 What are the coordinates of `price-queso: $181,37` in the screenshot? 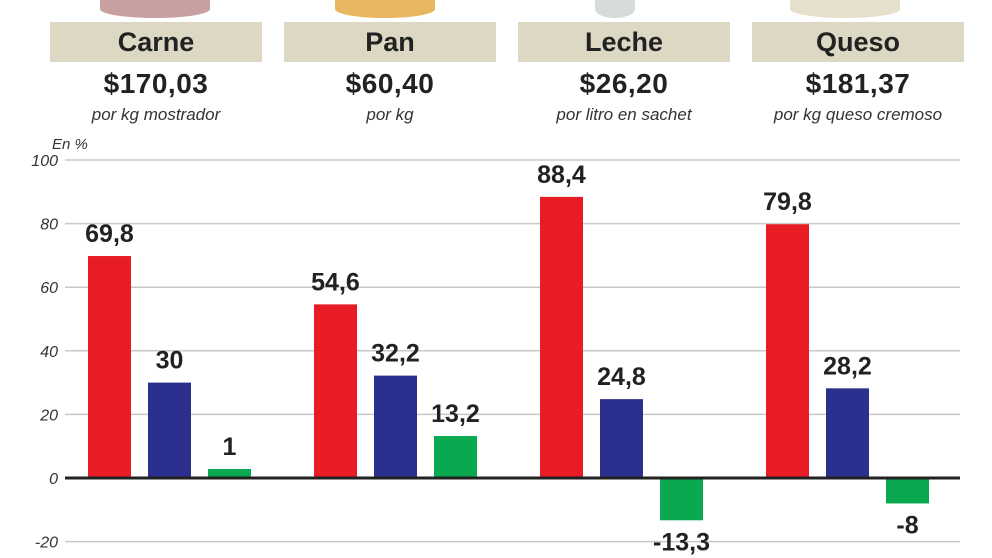 It's located at (858, 83).